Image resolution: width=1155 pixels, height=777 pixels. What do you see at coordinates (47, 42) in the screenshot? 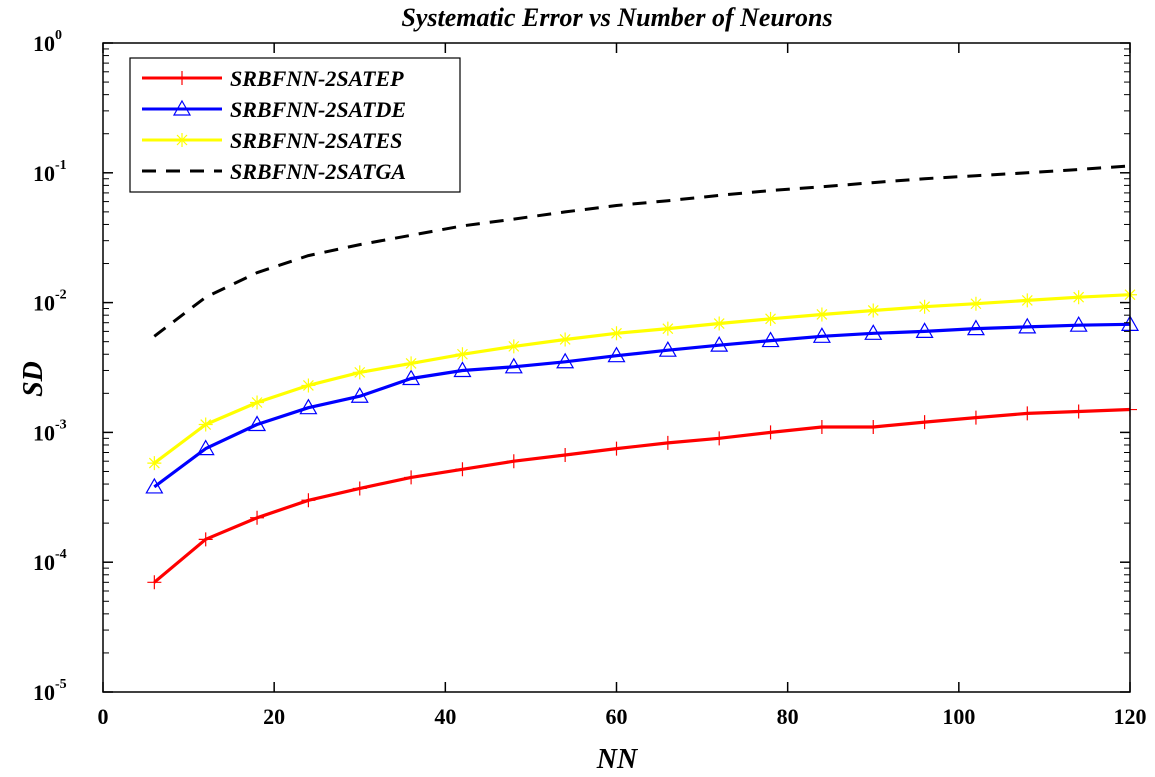
I see `y-tick-label: 10⁰` at bounding box center [47, 42].